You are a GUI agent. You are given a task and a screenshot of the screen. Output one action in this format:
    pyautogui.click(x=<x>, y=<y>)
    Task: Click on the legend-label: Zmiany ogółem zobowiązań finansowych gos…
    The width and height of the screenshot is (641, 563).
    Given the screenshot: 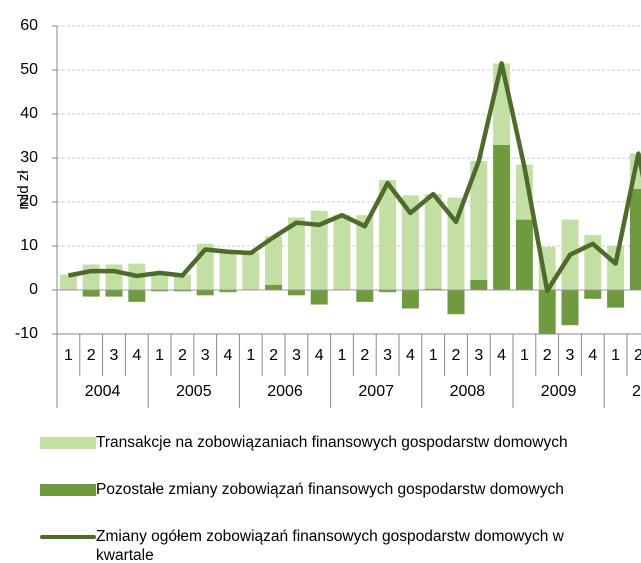 What is the action you would take?
    pyautogui.click(x=330, y=545)
    